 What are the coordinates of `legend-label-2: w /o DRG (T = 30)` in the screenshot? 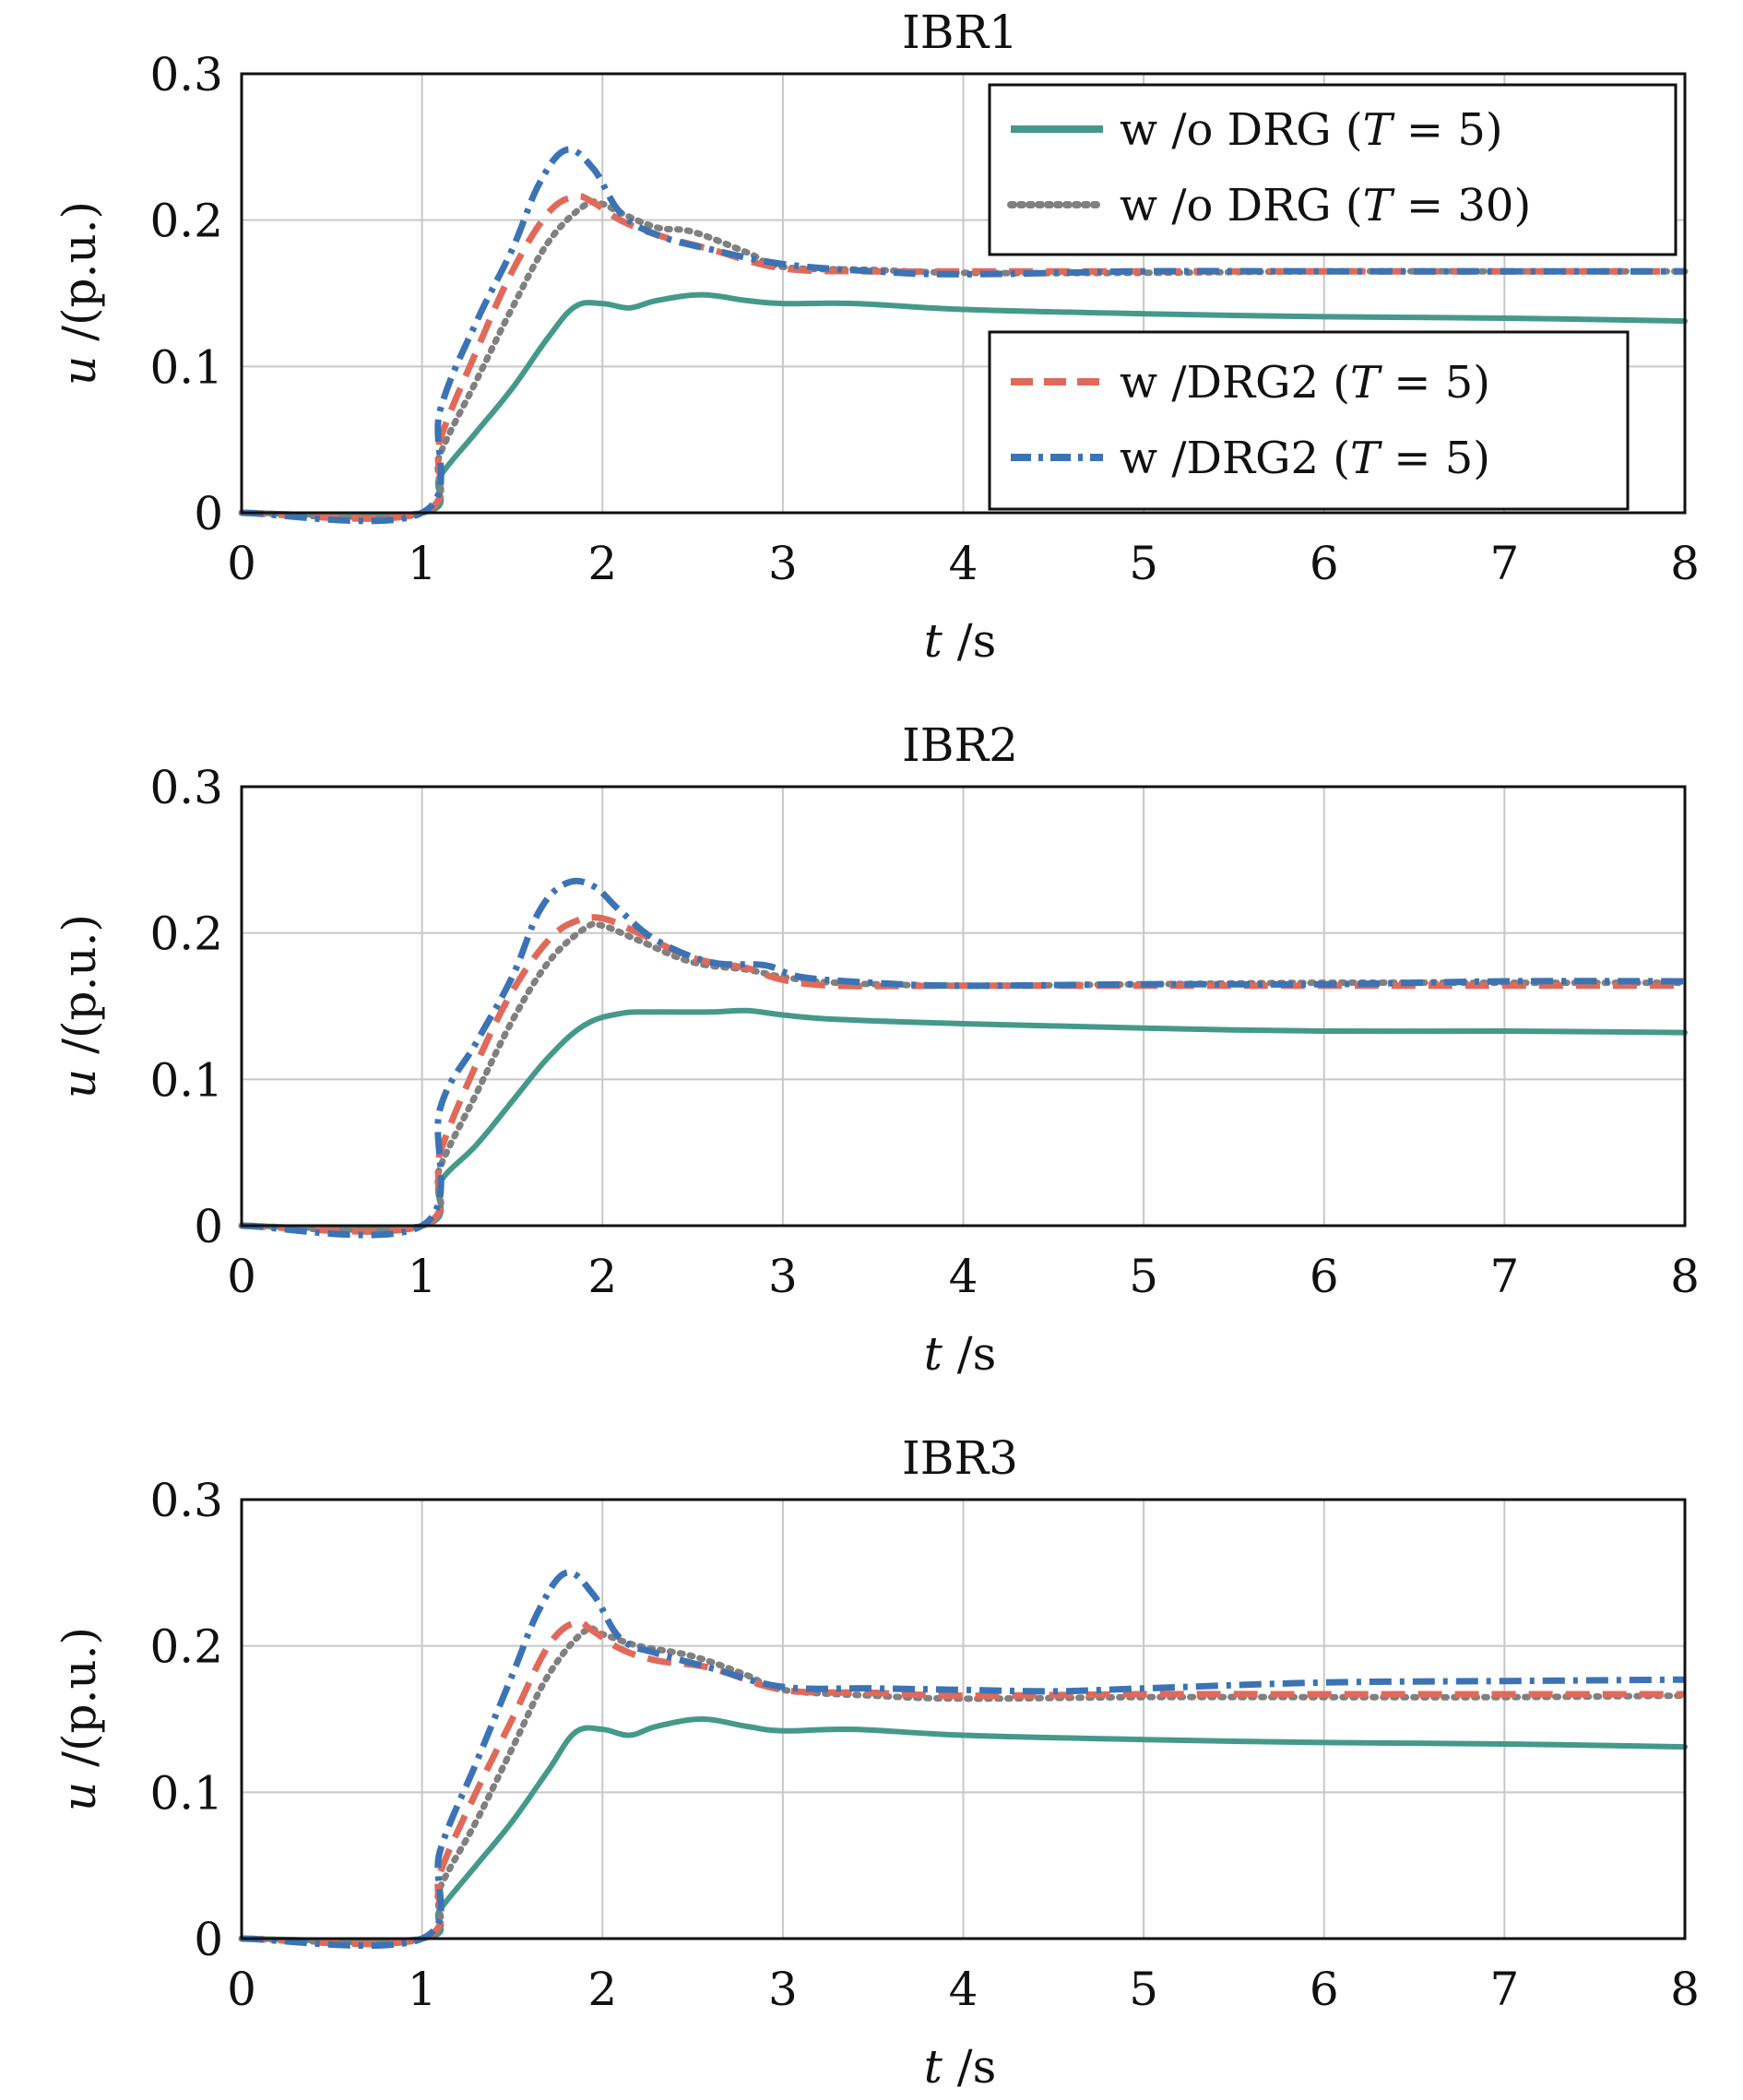 It's located at (1325, 205).